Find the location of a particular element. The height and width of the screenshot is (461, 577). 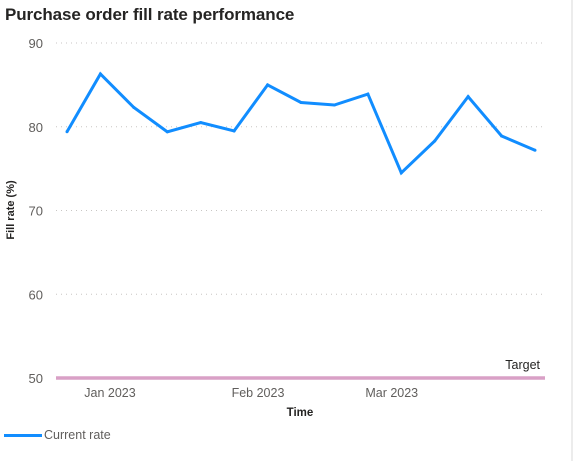

reference-lines: Target is located at coordinates (300, 369).